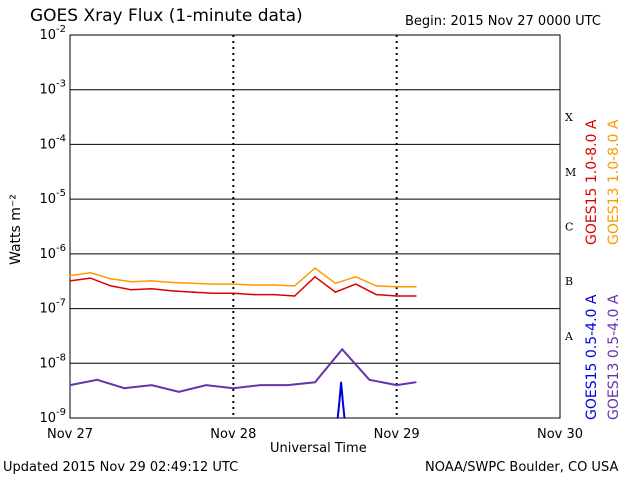 Image resolution: width=640 pixels, height=480 pixels. I want to click on flare-class-label: B, so click(569, 281).